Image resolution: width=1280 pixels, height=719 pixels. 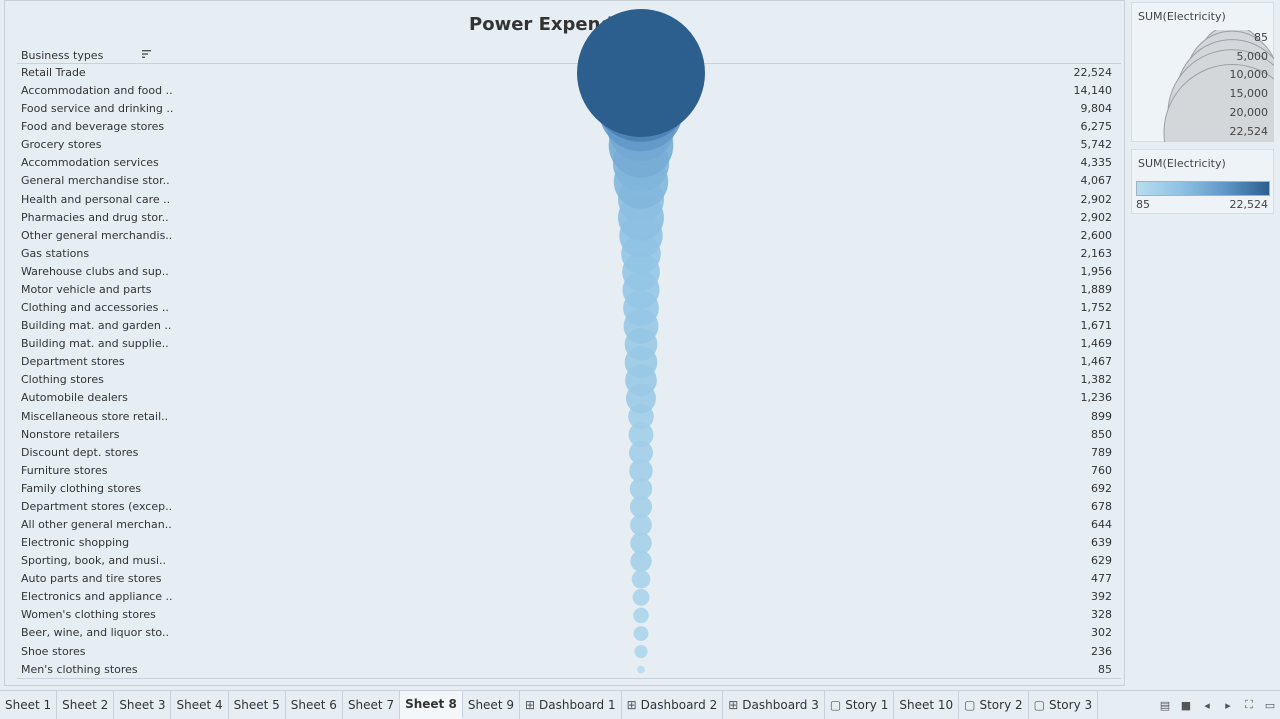 What do you see at coordinates (95, 181) in the screenshot?
I see `row-label: General merchandise stor..` at bounding box center [95, 181].